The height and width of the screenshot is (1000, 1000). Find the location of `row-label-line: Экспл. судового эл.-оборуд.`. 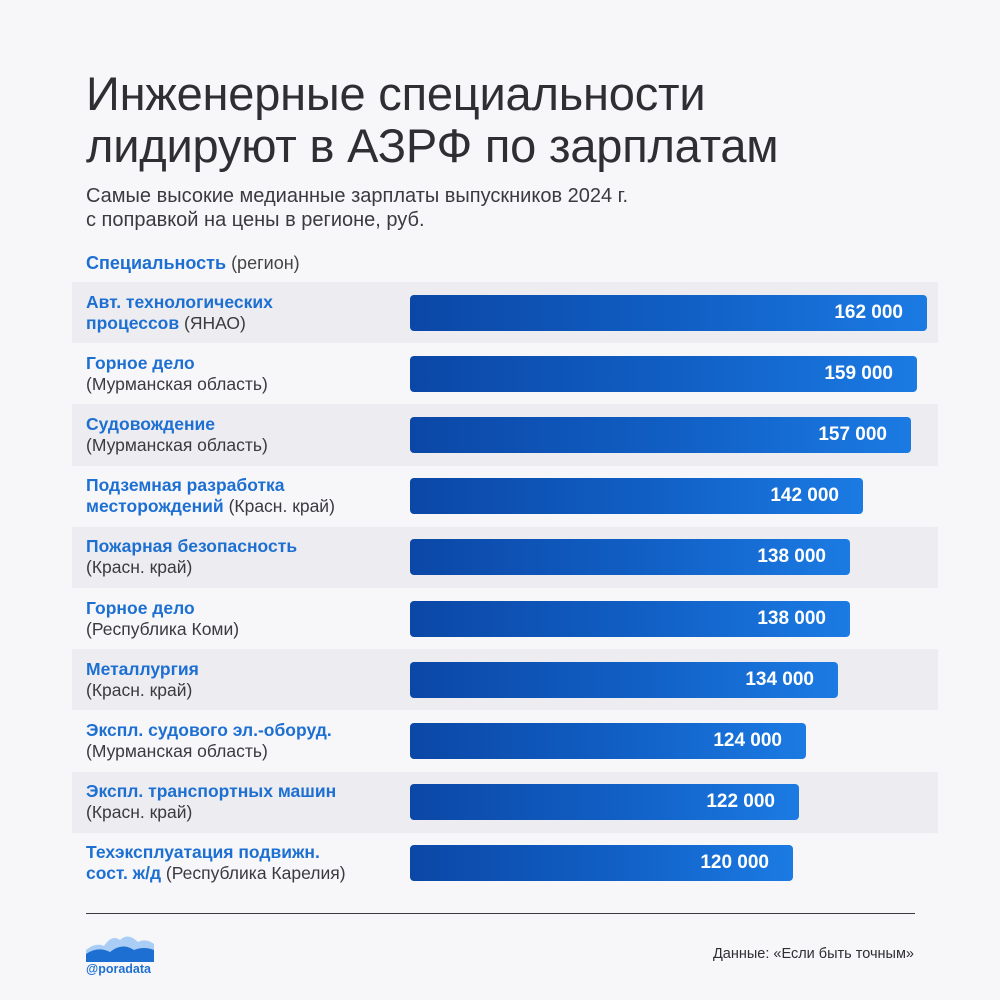

row-label-line: Экспл. судового эл.-оборуд. is located at coordinates (246, 730).